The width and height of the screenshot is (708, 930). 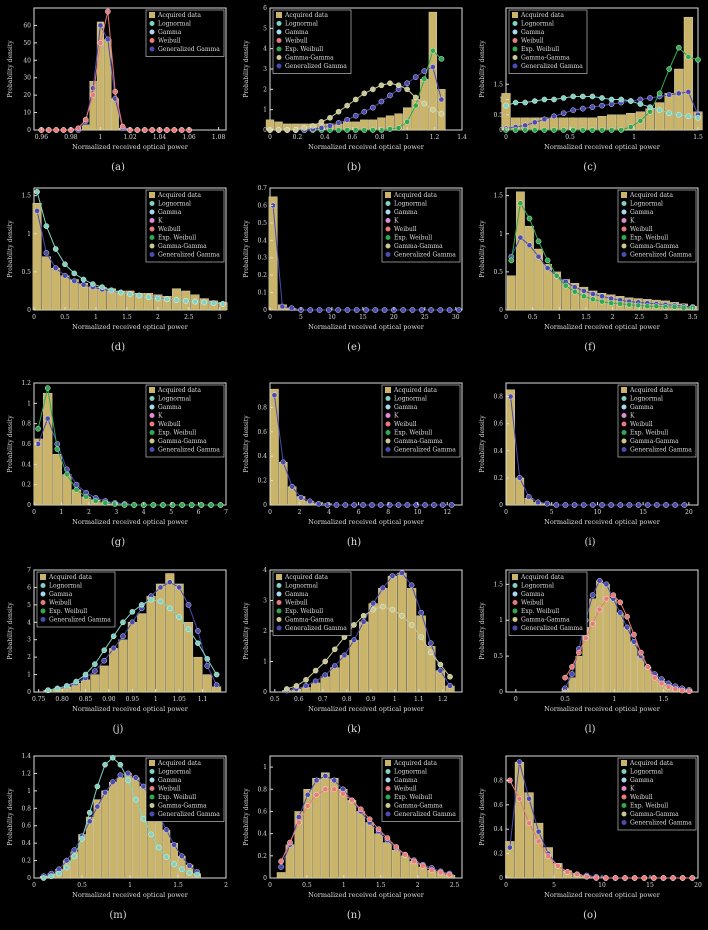 I want to click on y-tick-label: 0, so click(x=265, y=692).